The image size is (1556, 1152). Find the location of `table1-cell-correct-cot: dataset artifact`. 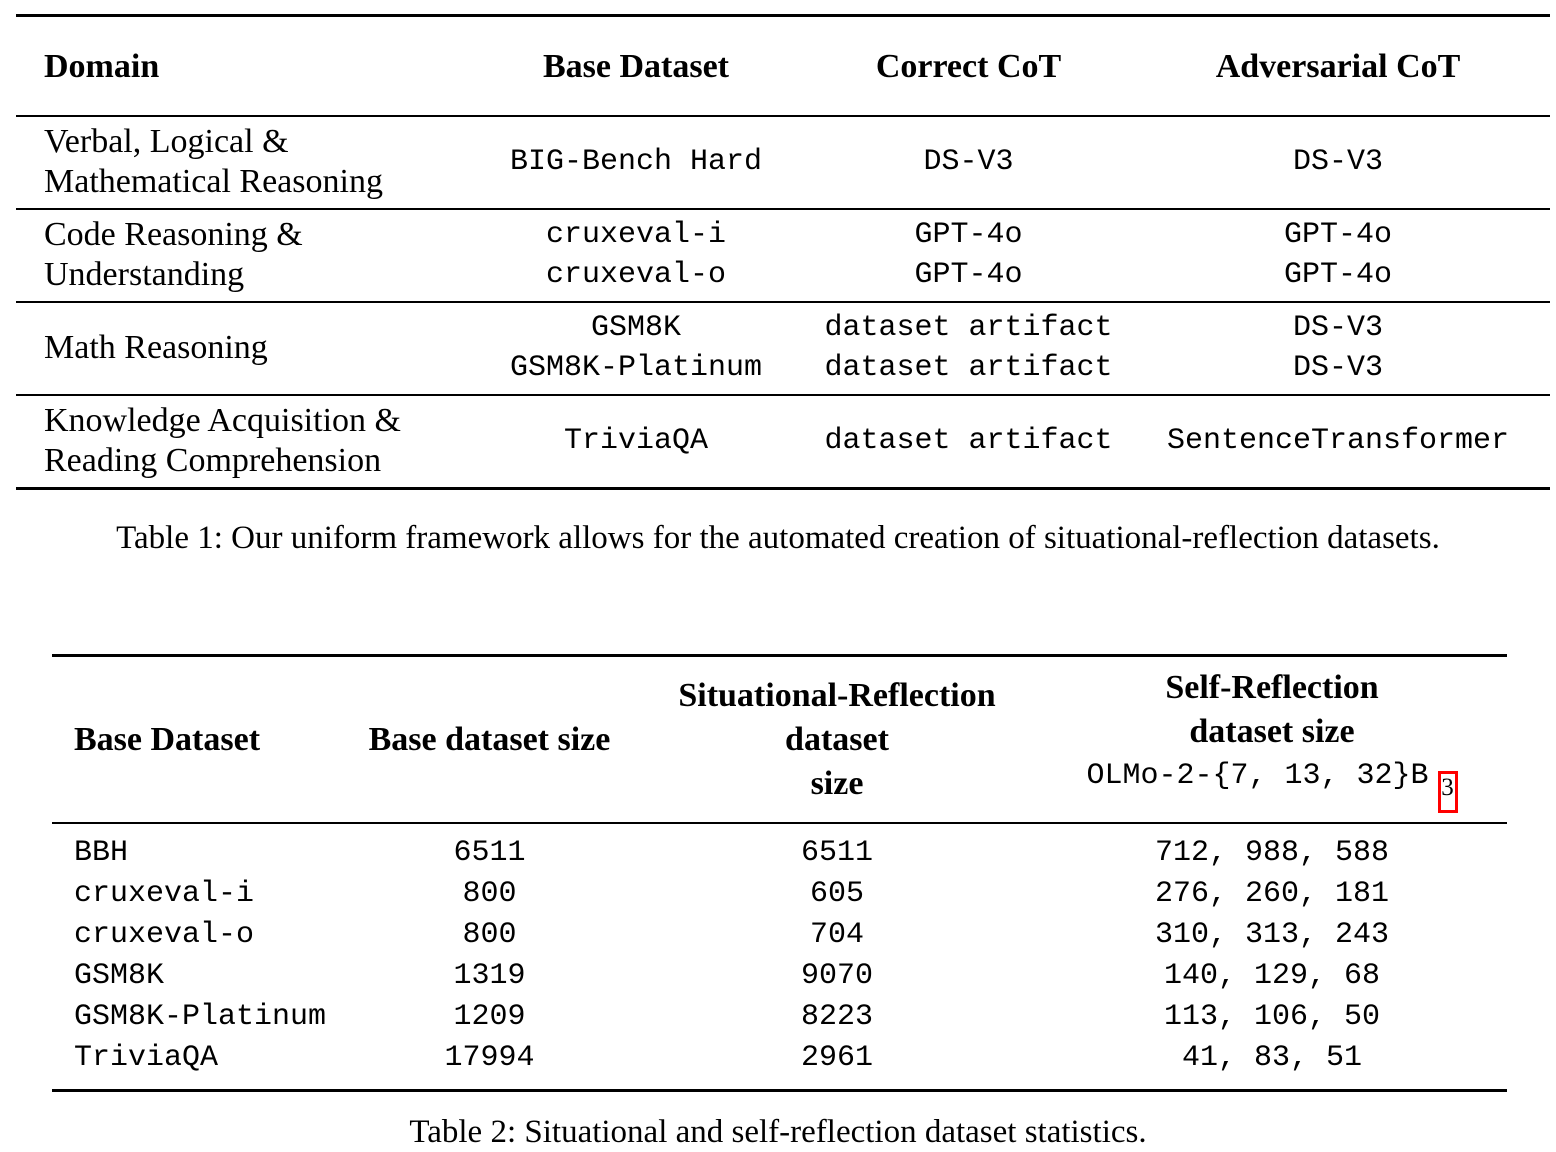

table1-cell-correct-cot: dataset artifact is located at coordinates (968, 441).